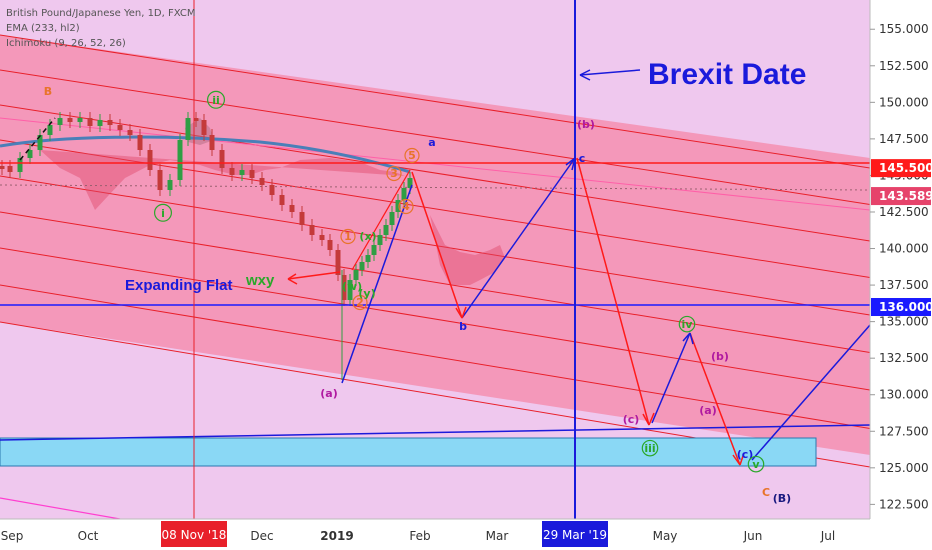 The height and width of the screenshot is (550, 932). Describe the element at coordinates (904, 66) in the screenshot. I see `y-tick-label: 152.500` at that location.